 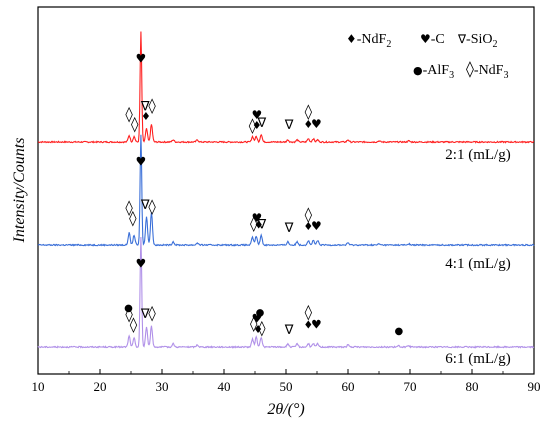 I want to click on legend-entry: ♥-C, so click(x=432, y=39).